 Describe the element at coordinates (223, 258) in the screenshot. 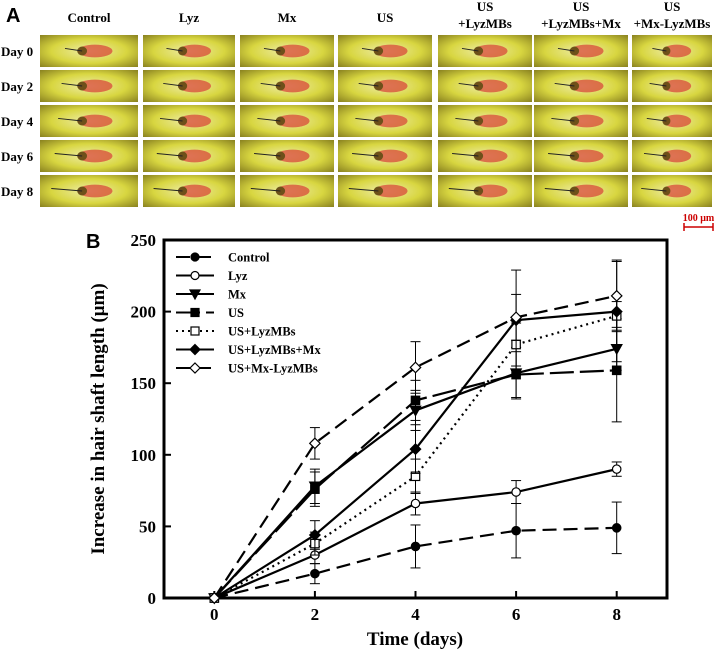

I see `legend-item: Control` at that location.